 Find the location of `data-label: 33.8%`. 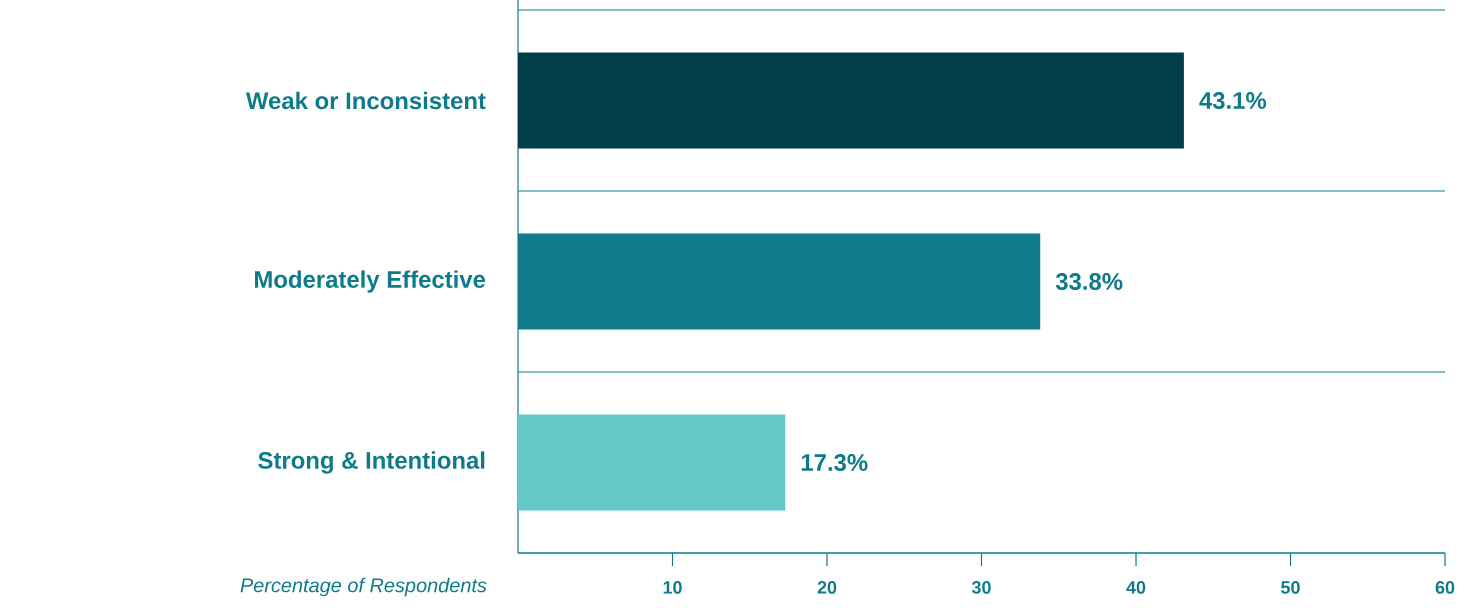

data-label: 33.8% is located at coordinates (1089, 281).